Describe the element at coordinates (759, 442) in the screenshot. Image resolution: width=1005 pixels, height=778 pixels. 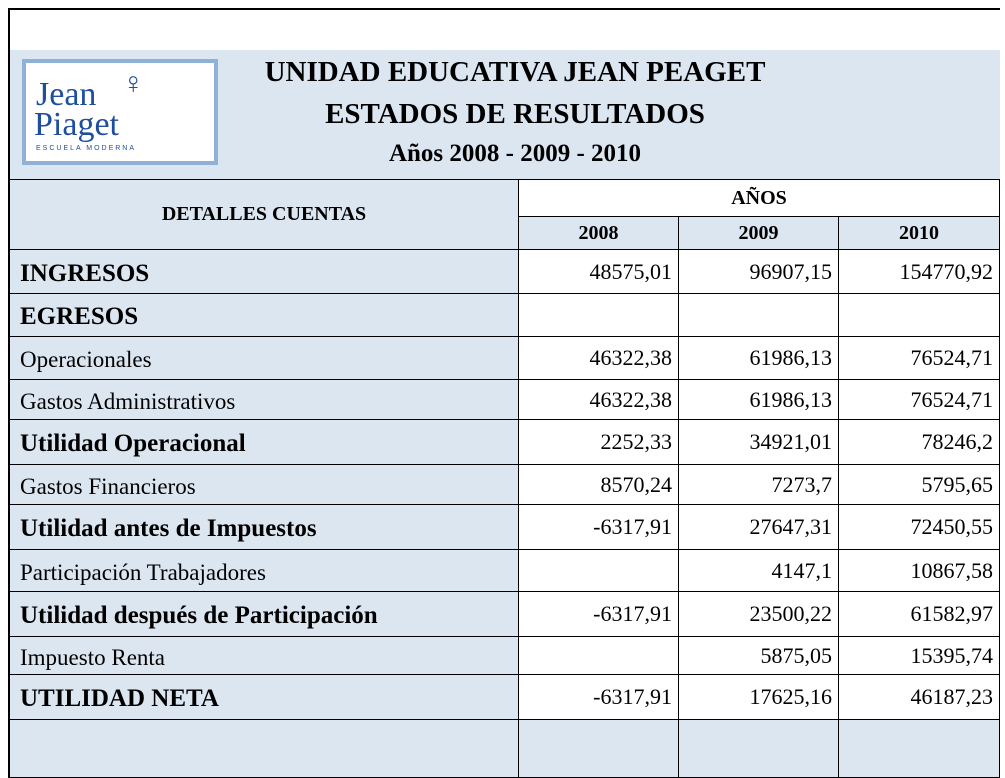
I see `value-cell: 34921,01` at that location.